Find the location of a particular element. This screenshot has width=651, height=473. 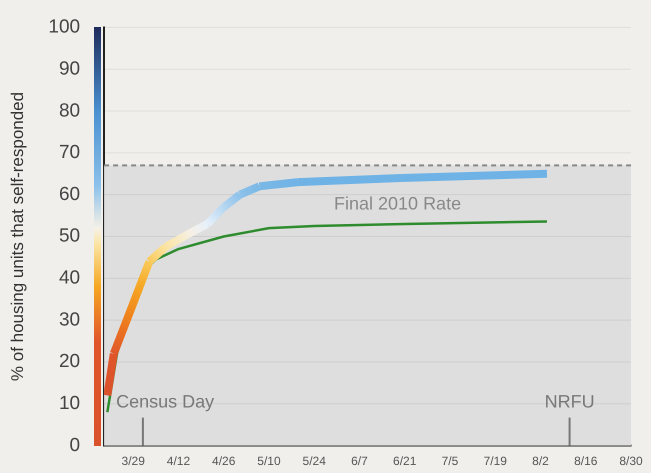

y-tick-label: 30 is located at coordinates (69, 319).